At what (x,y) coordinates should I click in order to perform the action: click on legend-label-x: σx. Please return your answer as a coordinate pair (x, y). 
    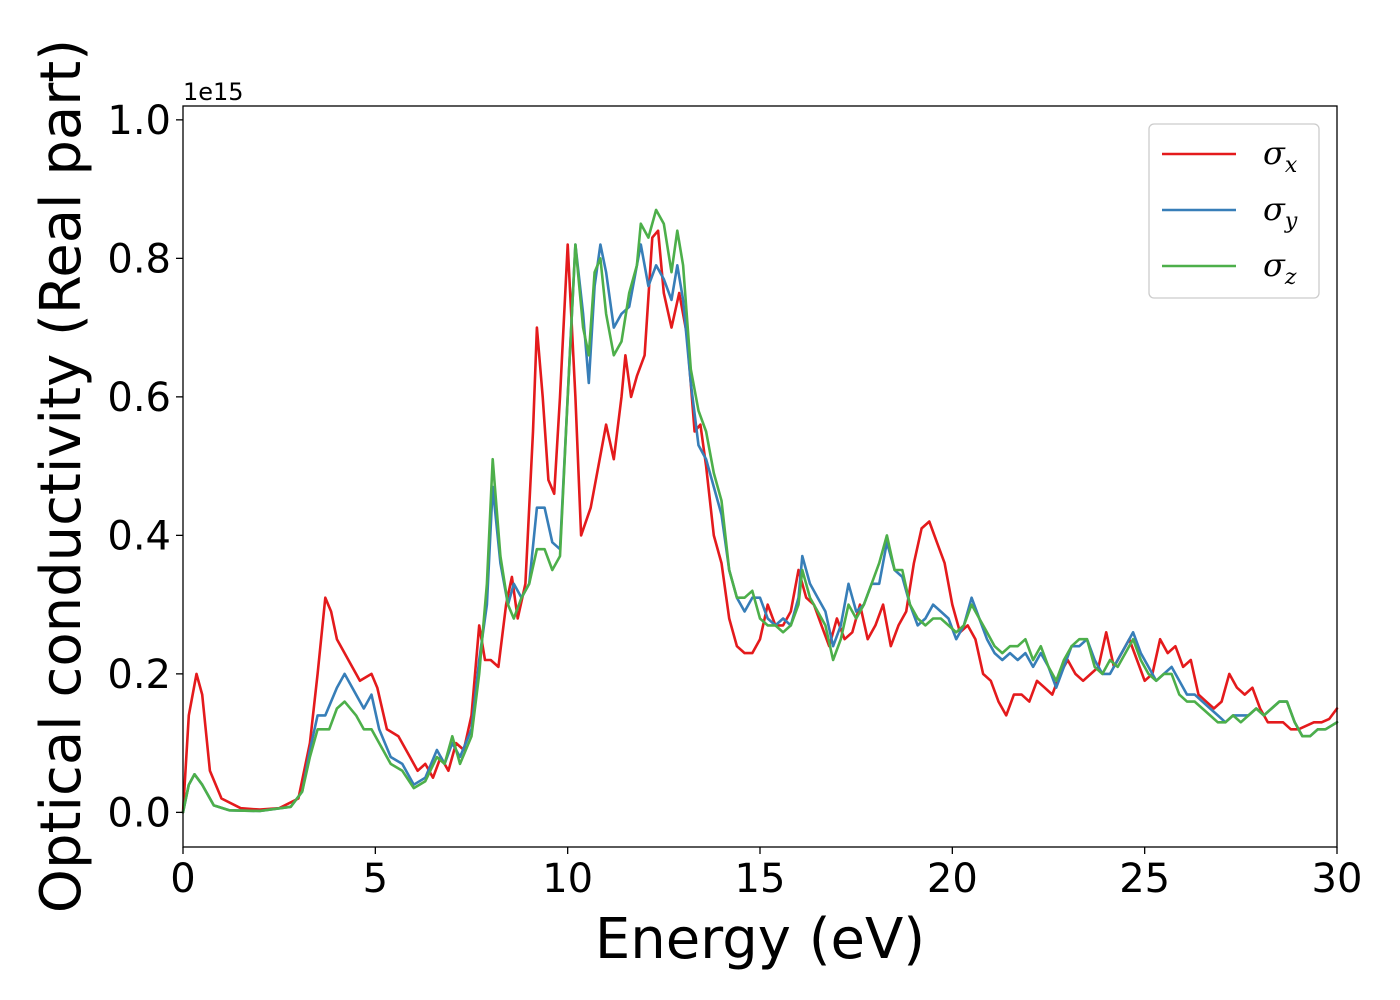
    Looking at the image, I should click on (1280, 156).